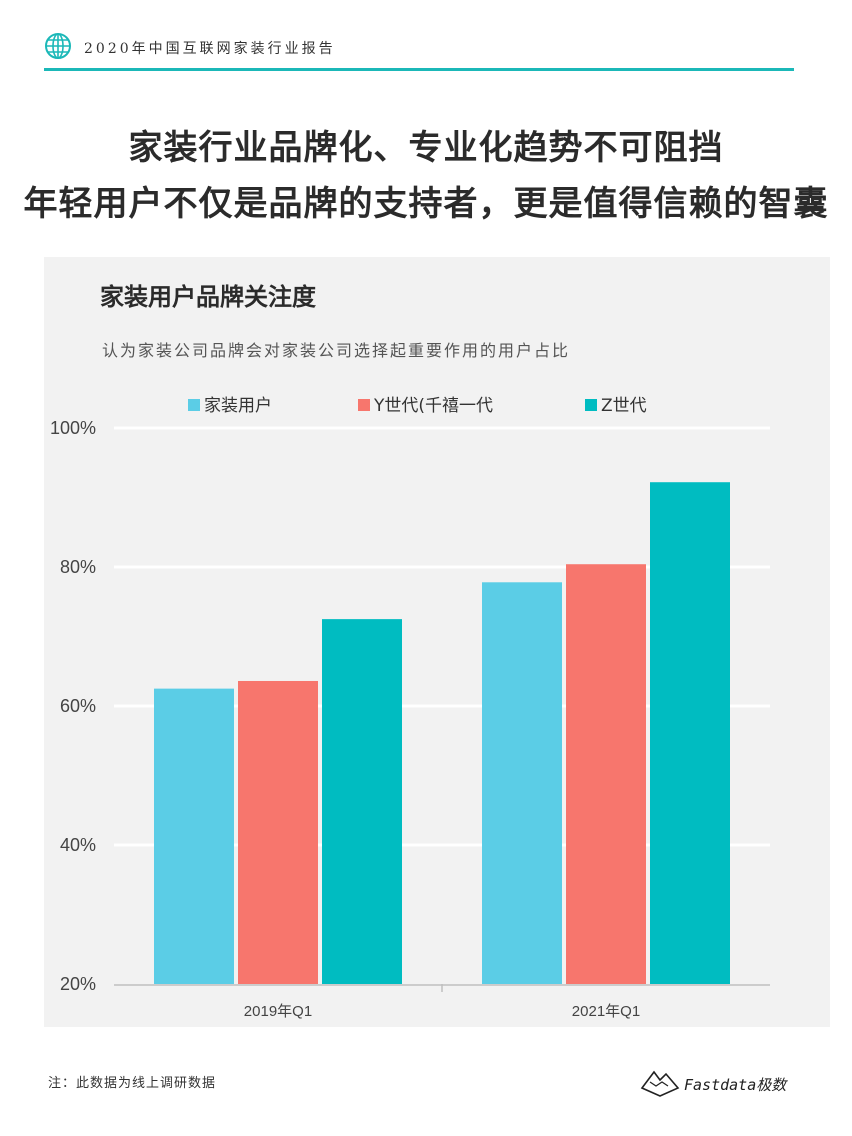 The height and width of the screenshot is (1136, 852). What do you see at coordinates (78, 845) in the screenshot?
I see `y-tick-label: 40%` at bounding box center [78, 845].